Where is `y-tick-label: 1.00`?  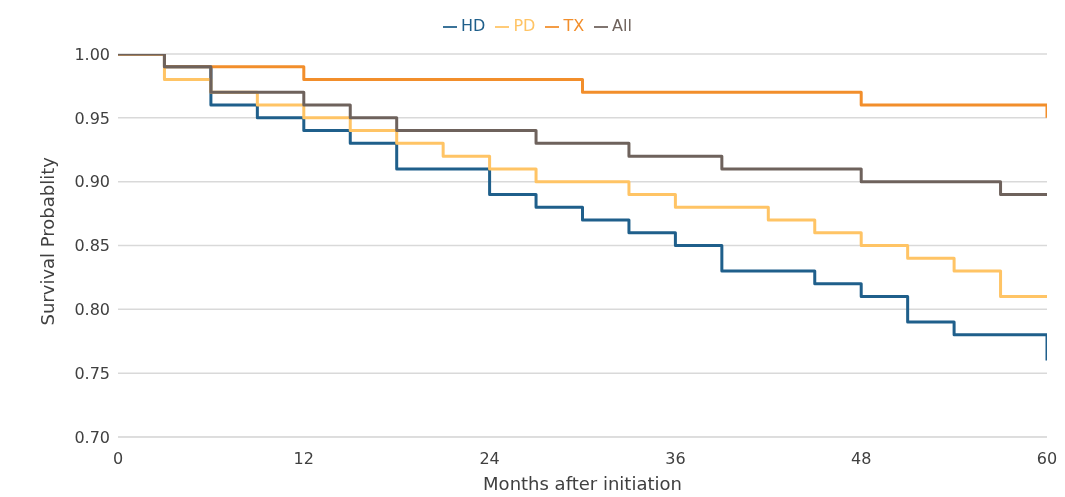
y-tick-label: 1.00 is located at coordinates (92, 54).